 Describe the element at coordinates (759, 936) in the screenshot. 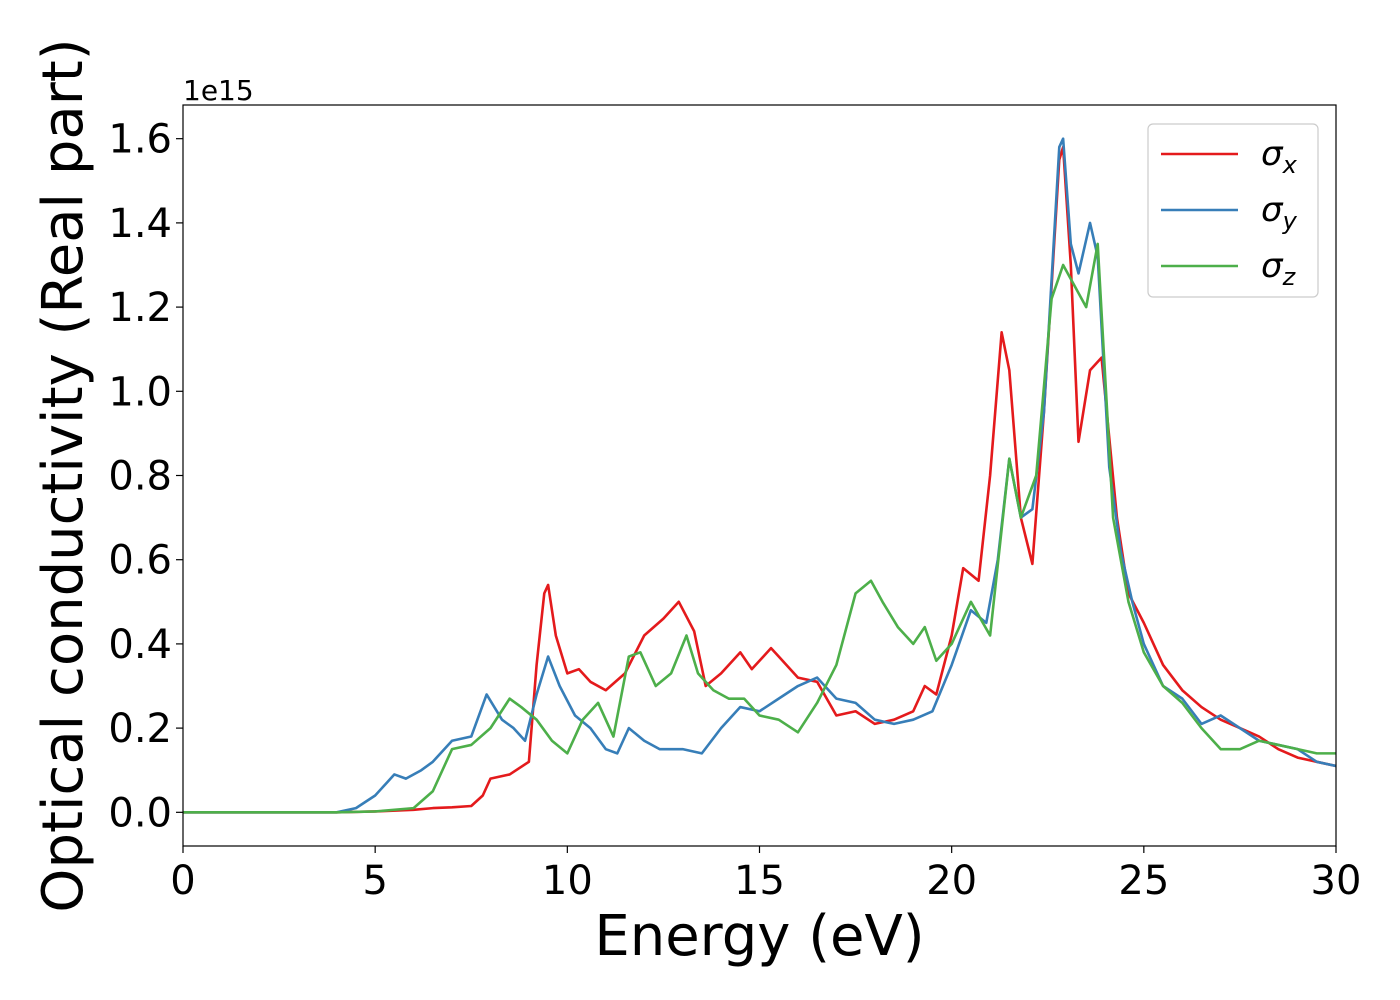

I see `x-axis-title: Energy (eV)` at that location.